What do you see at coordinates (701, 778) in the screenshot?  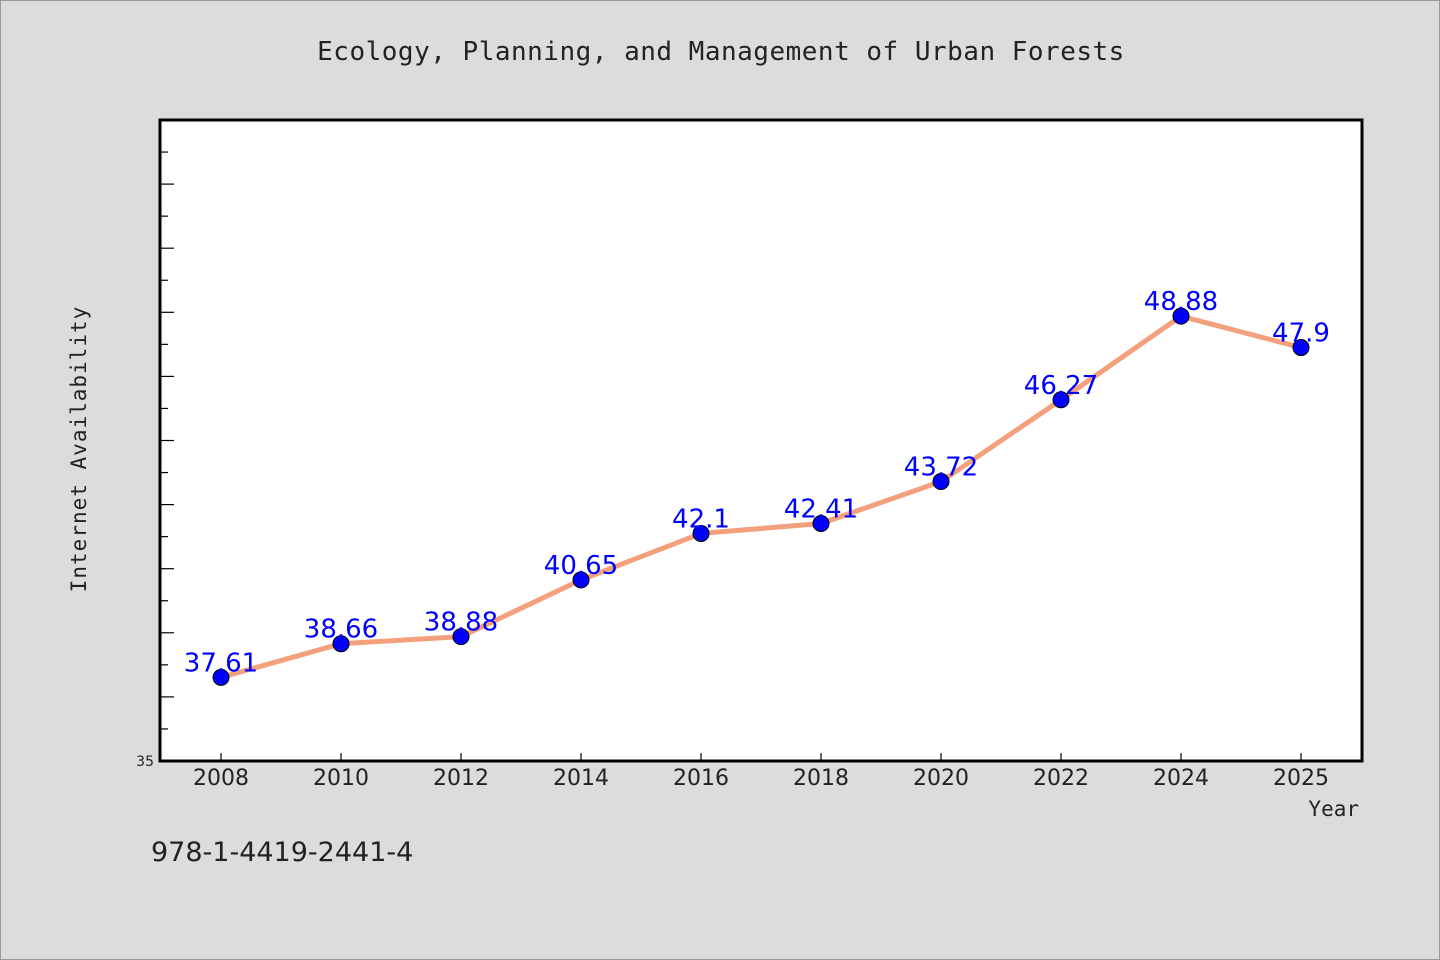 I see `x-tick-label: 2016` at bounding box center [701, 778].